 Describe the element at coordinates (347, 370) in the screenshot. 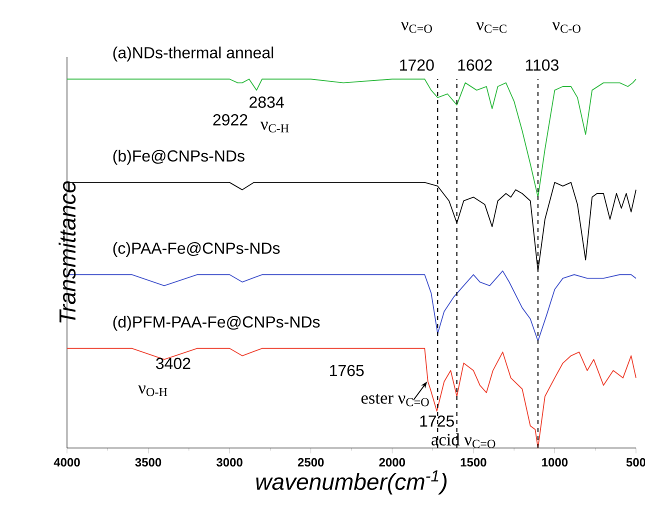

I see `annotation: 1765` at that location.